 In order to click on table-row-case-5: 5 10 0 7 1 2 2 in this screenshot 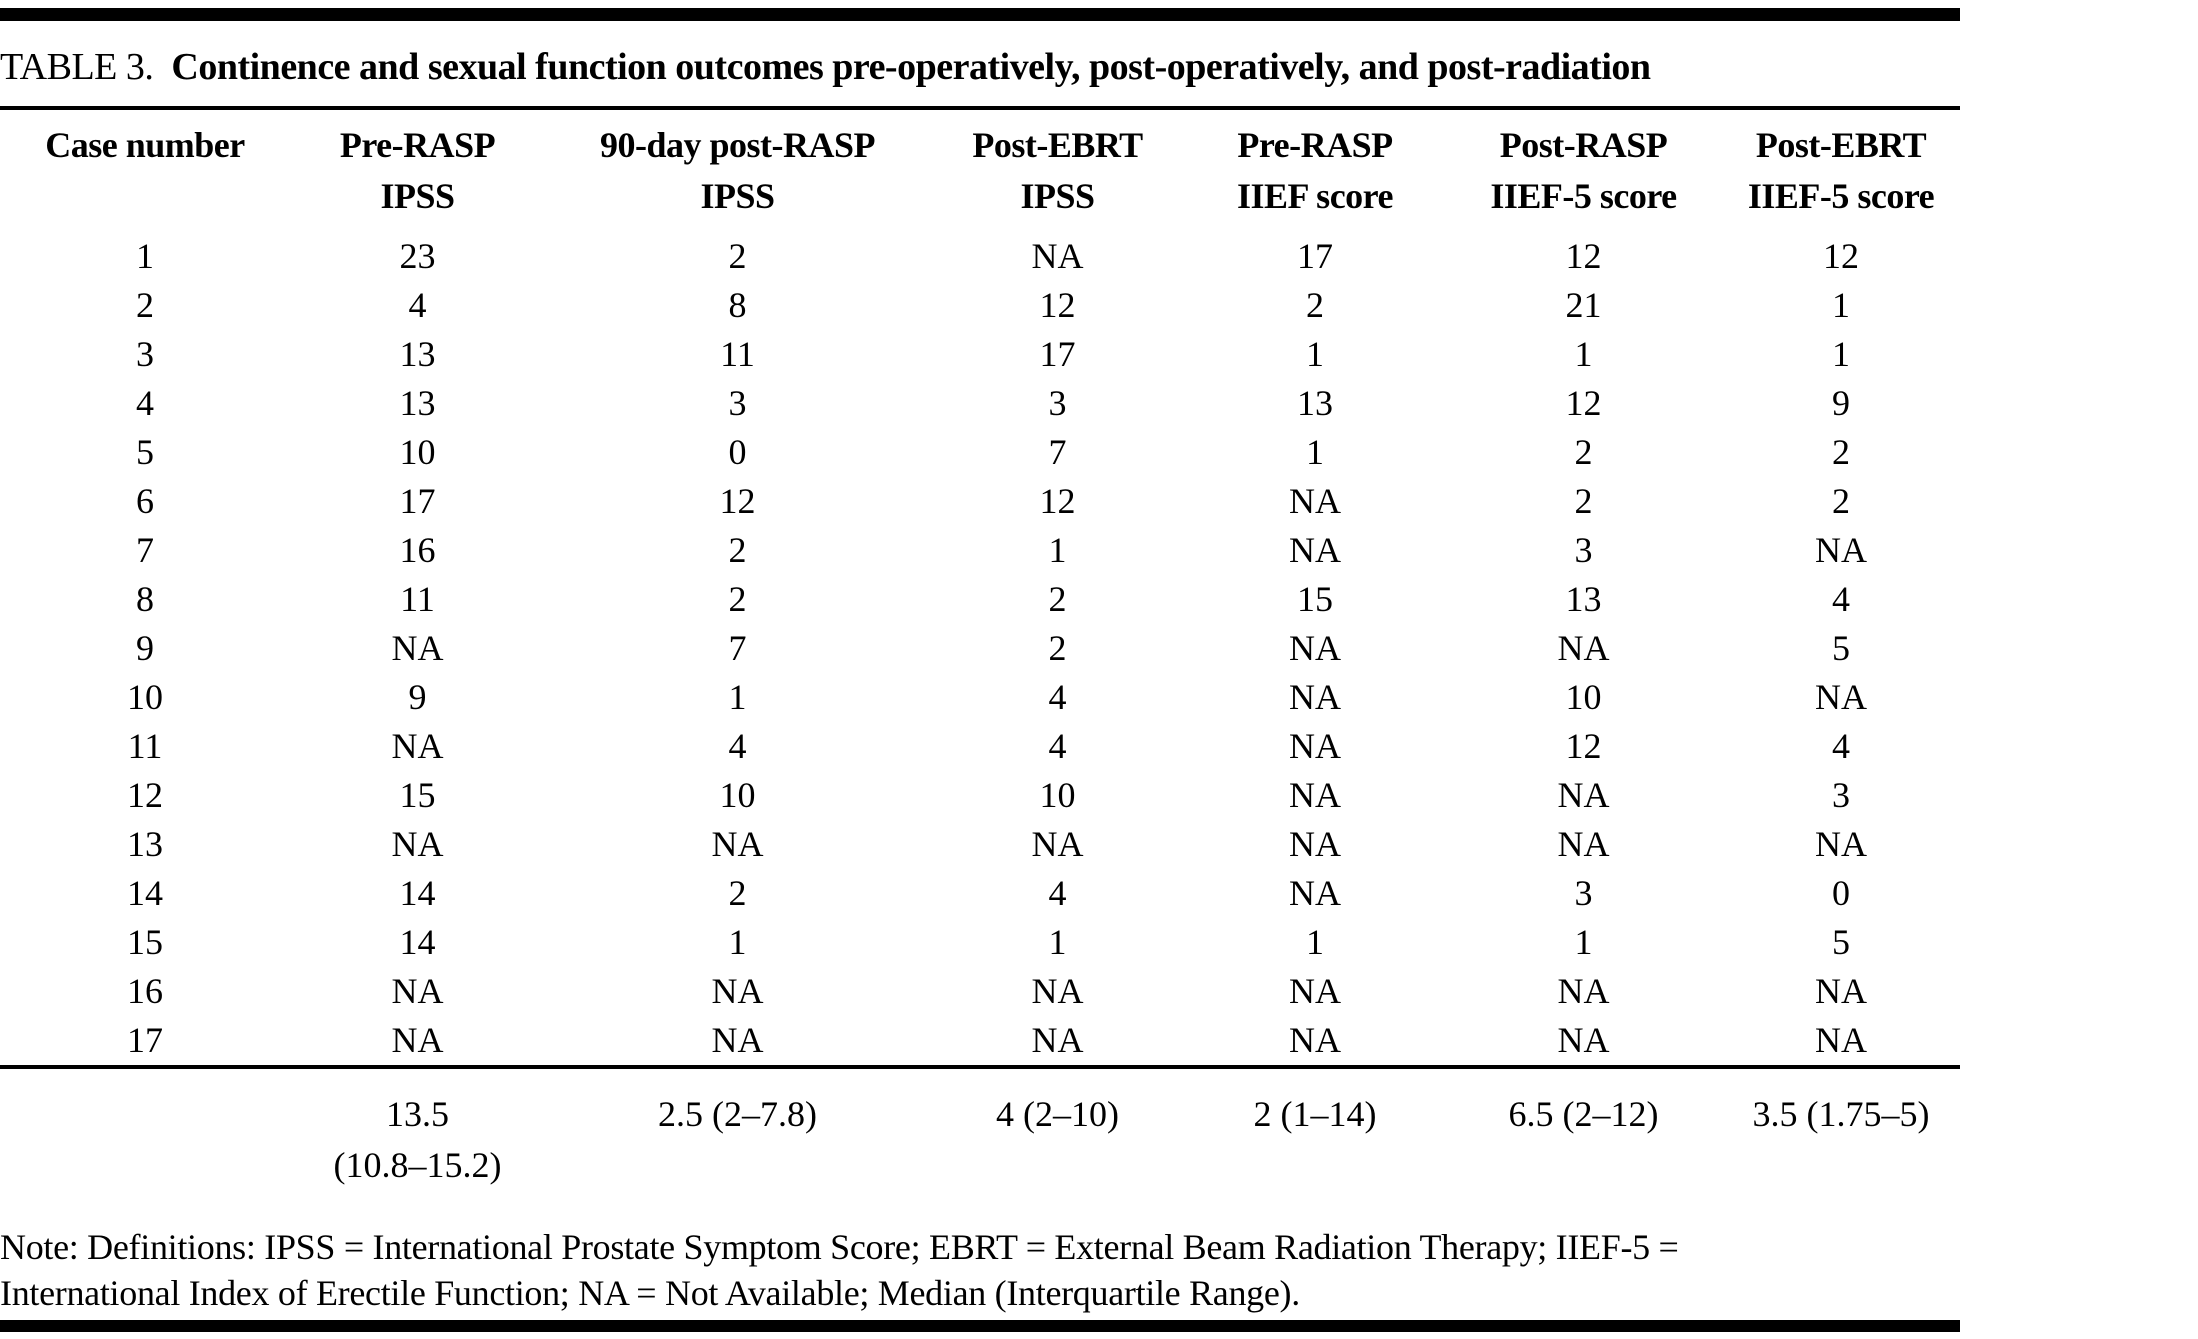, I will do `click(980, 452)`.